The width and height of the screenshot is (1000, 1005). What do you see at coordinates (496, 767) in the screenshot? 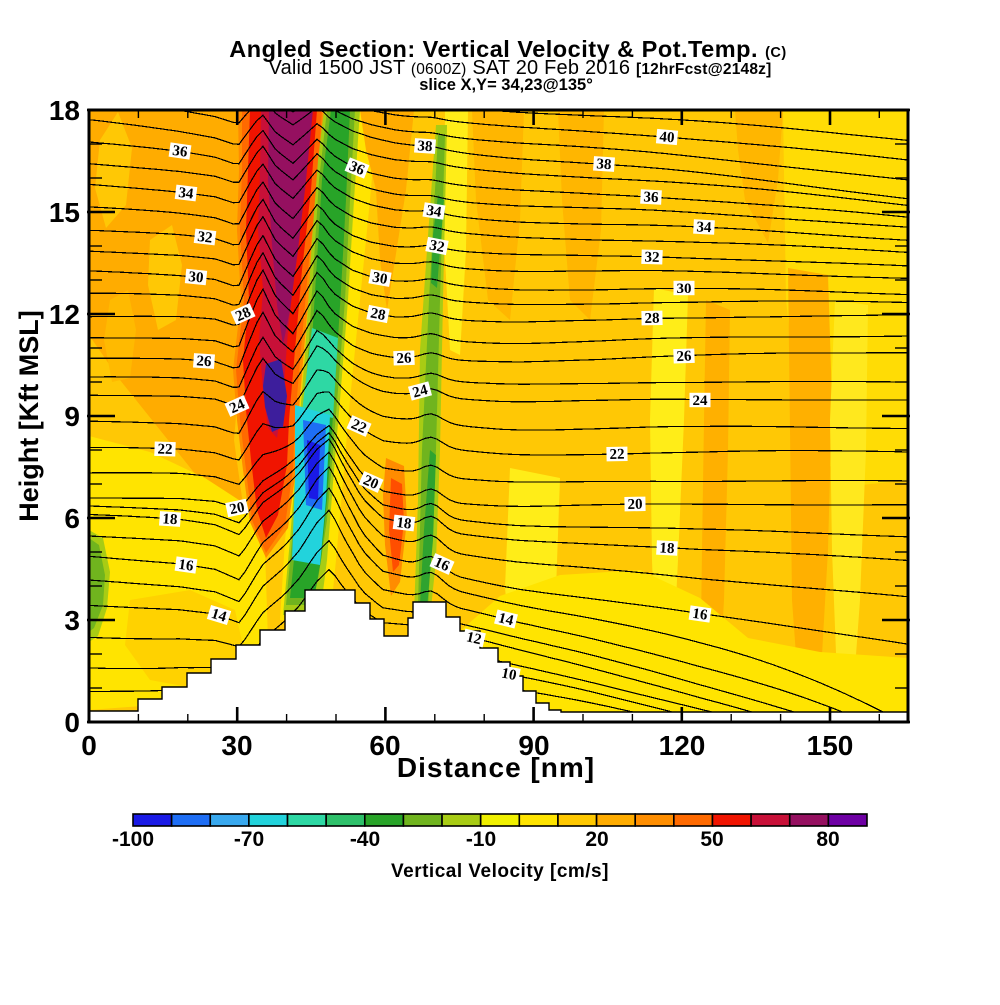
I see `svg-text: Distance [nm]` at bounding box center [496, 767].